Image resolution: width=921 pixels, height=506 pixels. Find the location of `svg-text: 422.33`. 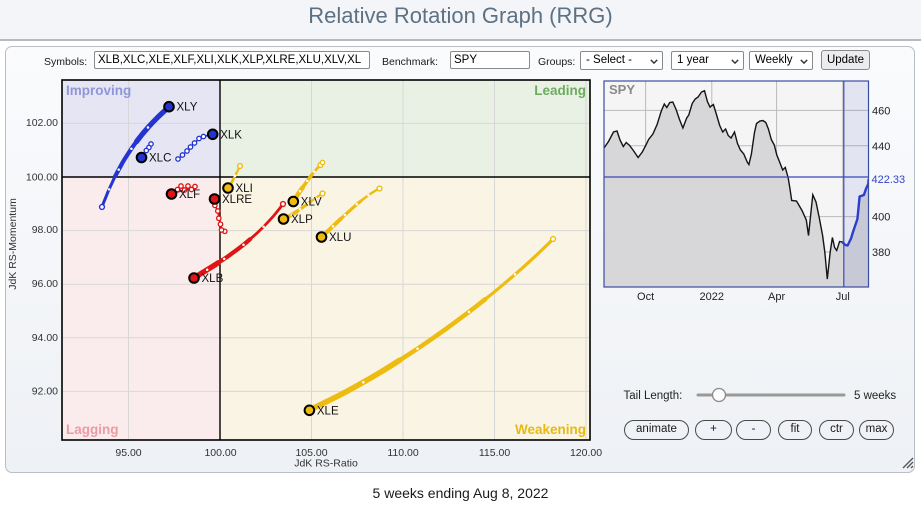

svg-text: 422.33 is located at coordinates (889, 180).